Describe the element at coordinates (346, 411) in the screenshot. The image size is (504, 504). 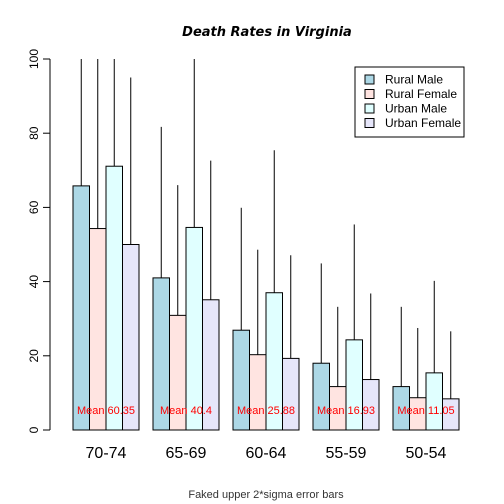
I see `mean-label: Mean 16.93` at that location.